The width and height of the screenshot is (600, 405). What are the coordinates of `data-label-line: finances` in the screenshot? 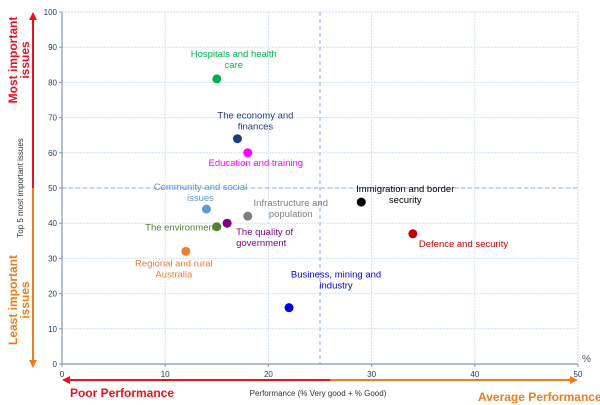 It's located at (256, 127).